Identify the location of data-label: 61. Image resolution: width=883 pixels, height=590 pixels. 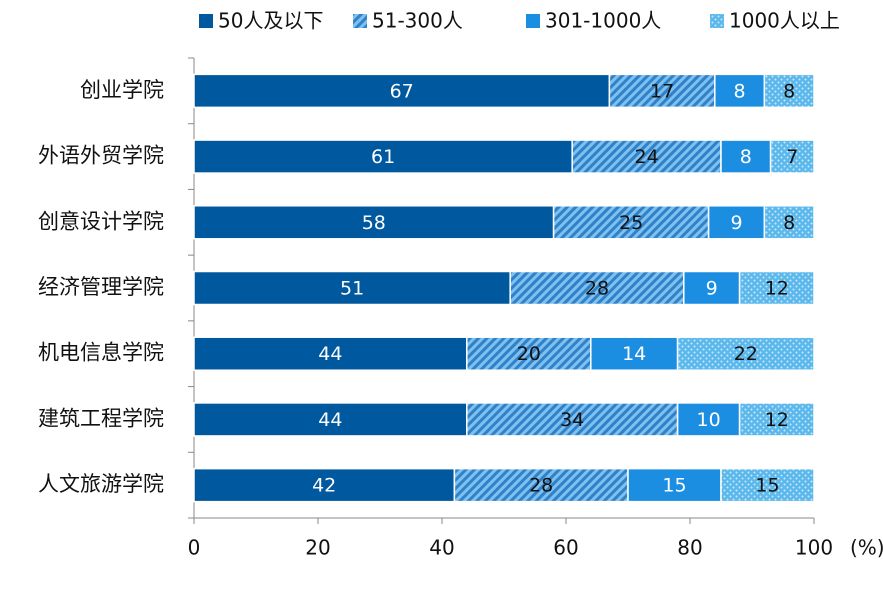
(383, 157).